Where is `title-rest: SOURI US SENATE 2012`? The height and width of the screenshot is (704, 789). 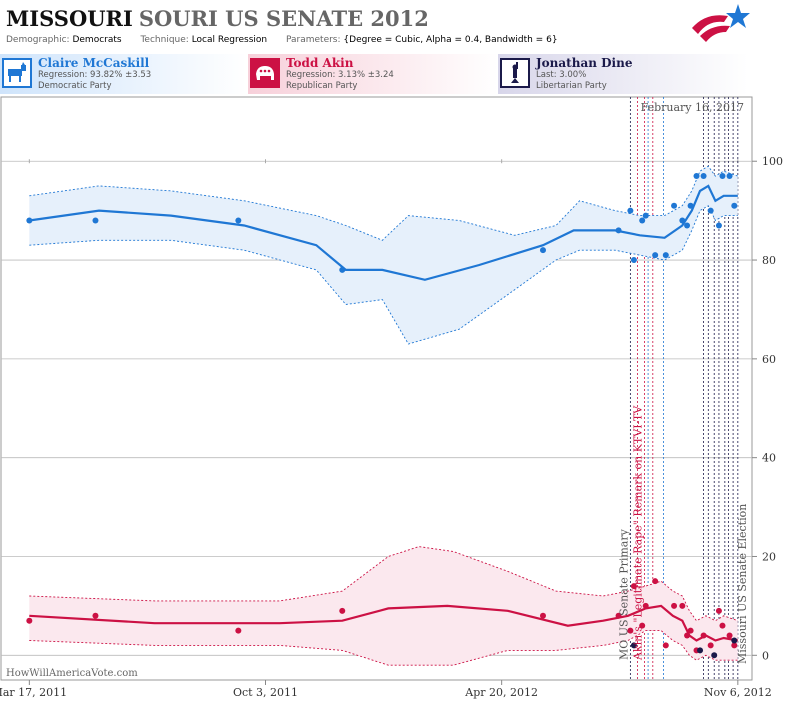
title-rest: SOURI US SENATE 2012 is located at coordinates (283, 18).